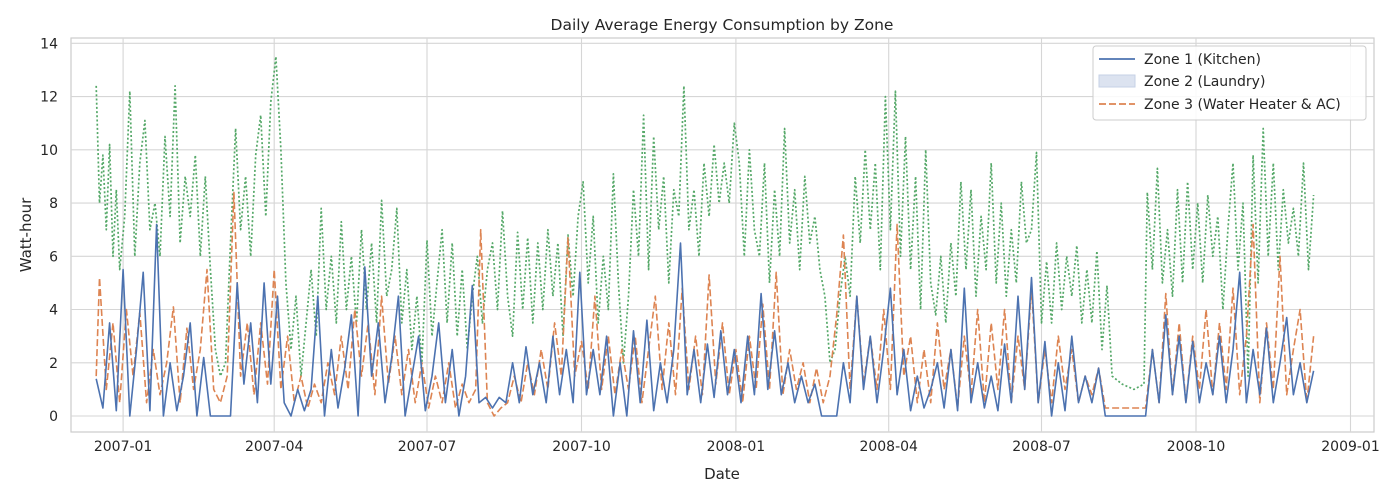 The width and height of the screenshot is (1400, 500). What do you see at coordinates (49, 230) in the screenshot?
I see `y-tick-labels: 0 2 4 6 8 10 12 14` at bounding box center [49, 230].